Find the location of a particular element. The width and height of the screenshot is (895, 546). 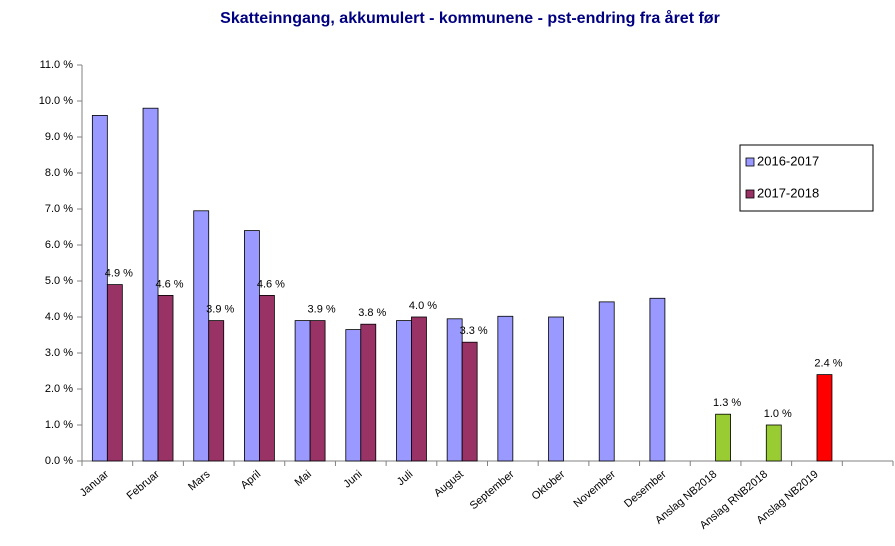

data-label: 3.8 % is located at coordinates (372, 313).